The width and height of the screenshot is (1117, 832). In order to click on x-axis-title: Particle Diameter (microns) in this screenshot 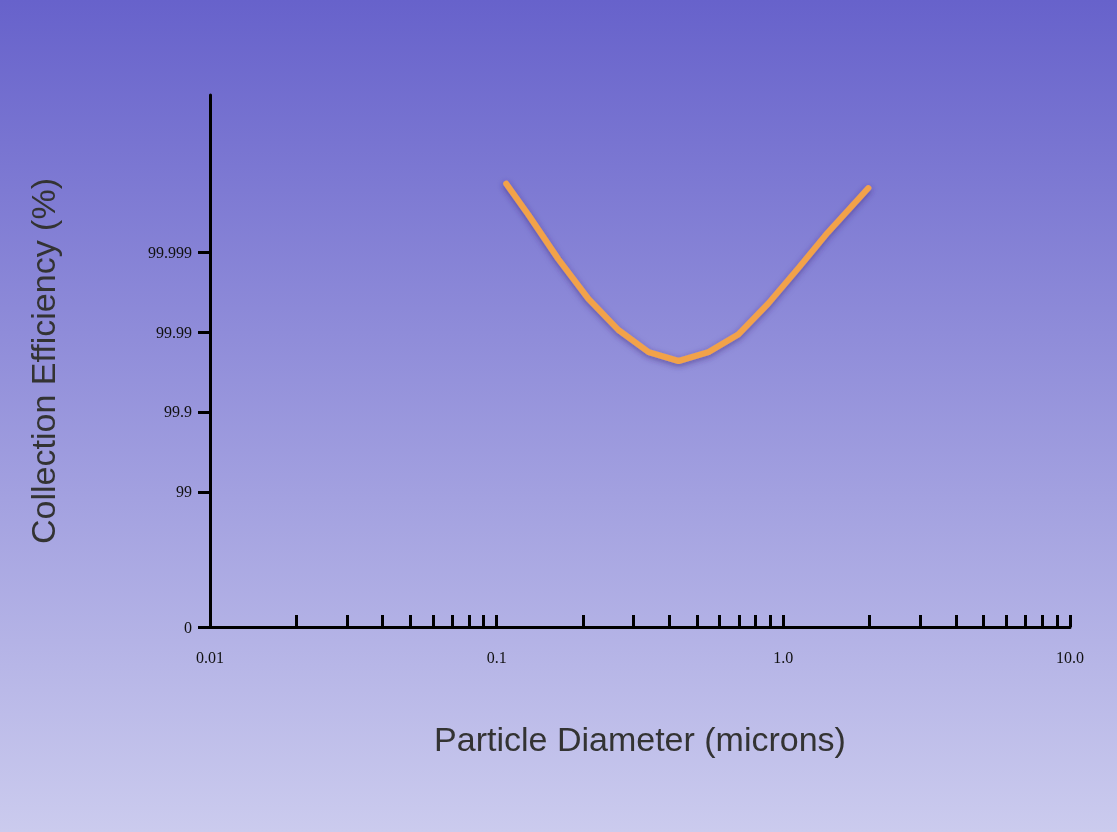, I will do `click(640, 739)`.